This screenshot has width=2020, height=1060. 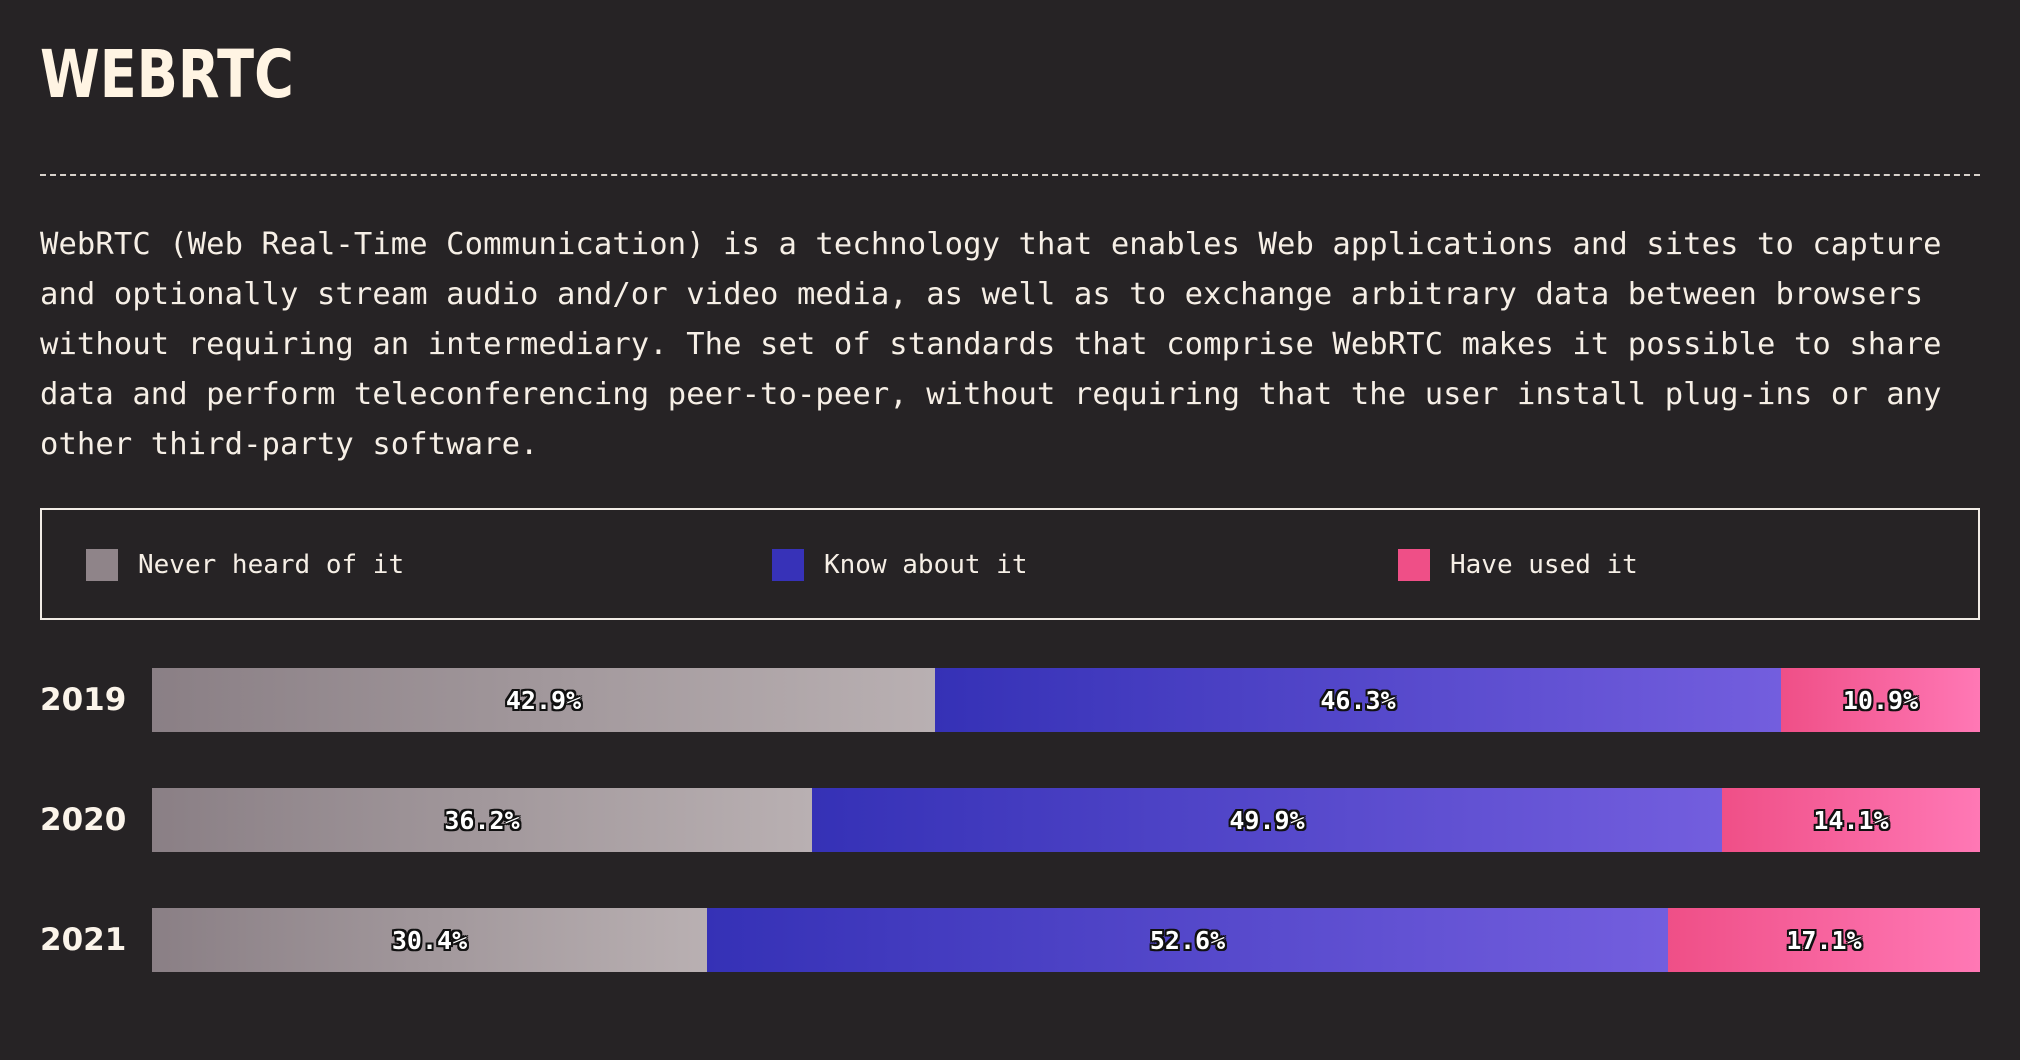 I want to click on legend-item-have-used: Have used it, so click(x=1518, y=565).